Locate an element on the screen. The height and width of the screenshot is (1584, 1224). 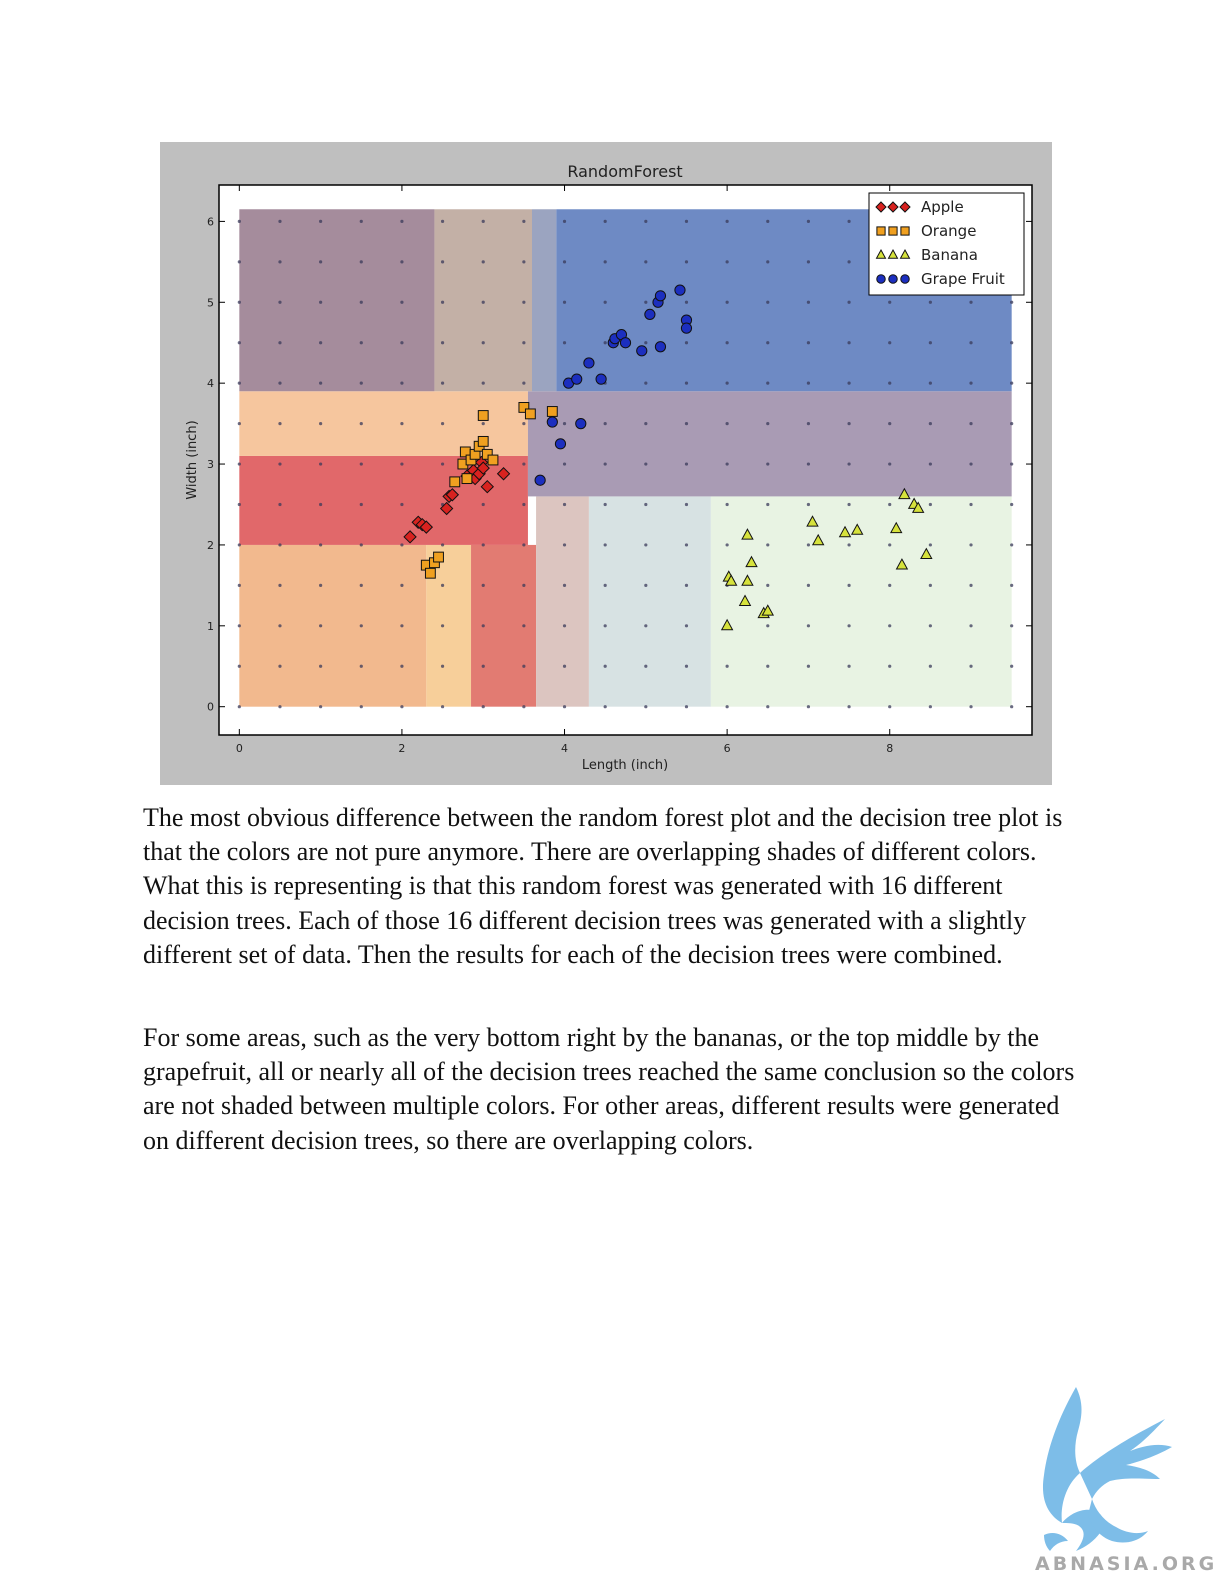
y-tick-label: 3 is located at coordinates (210, 464).